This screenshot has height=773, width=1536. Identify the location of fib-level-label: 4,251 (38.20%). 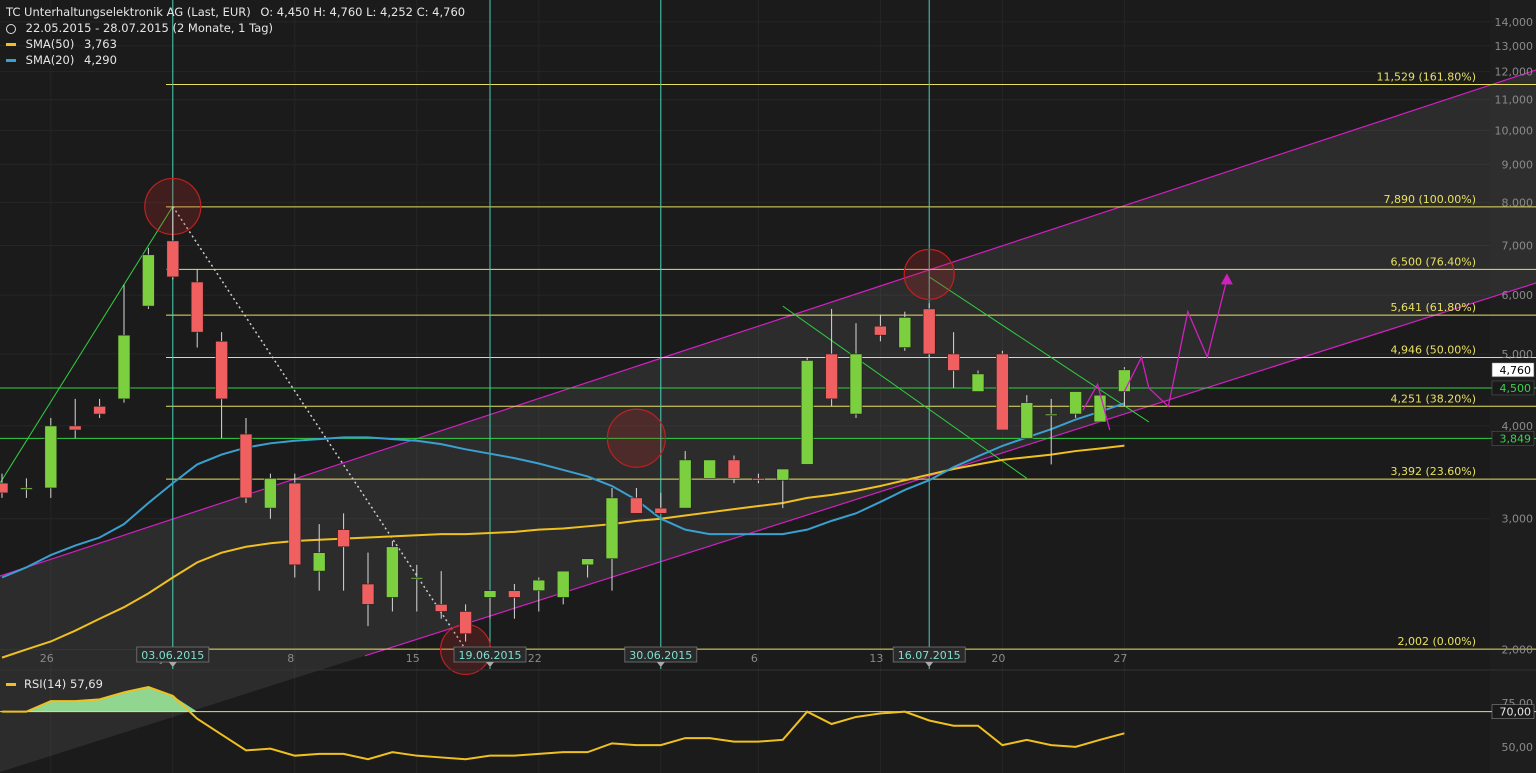
(1433, 398).